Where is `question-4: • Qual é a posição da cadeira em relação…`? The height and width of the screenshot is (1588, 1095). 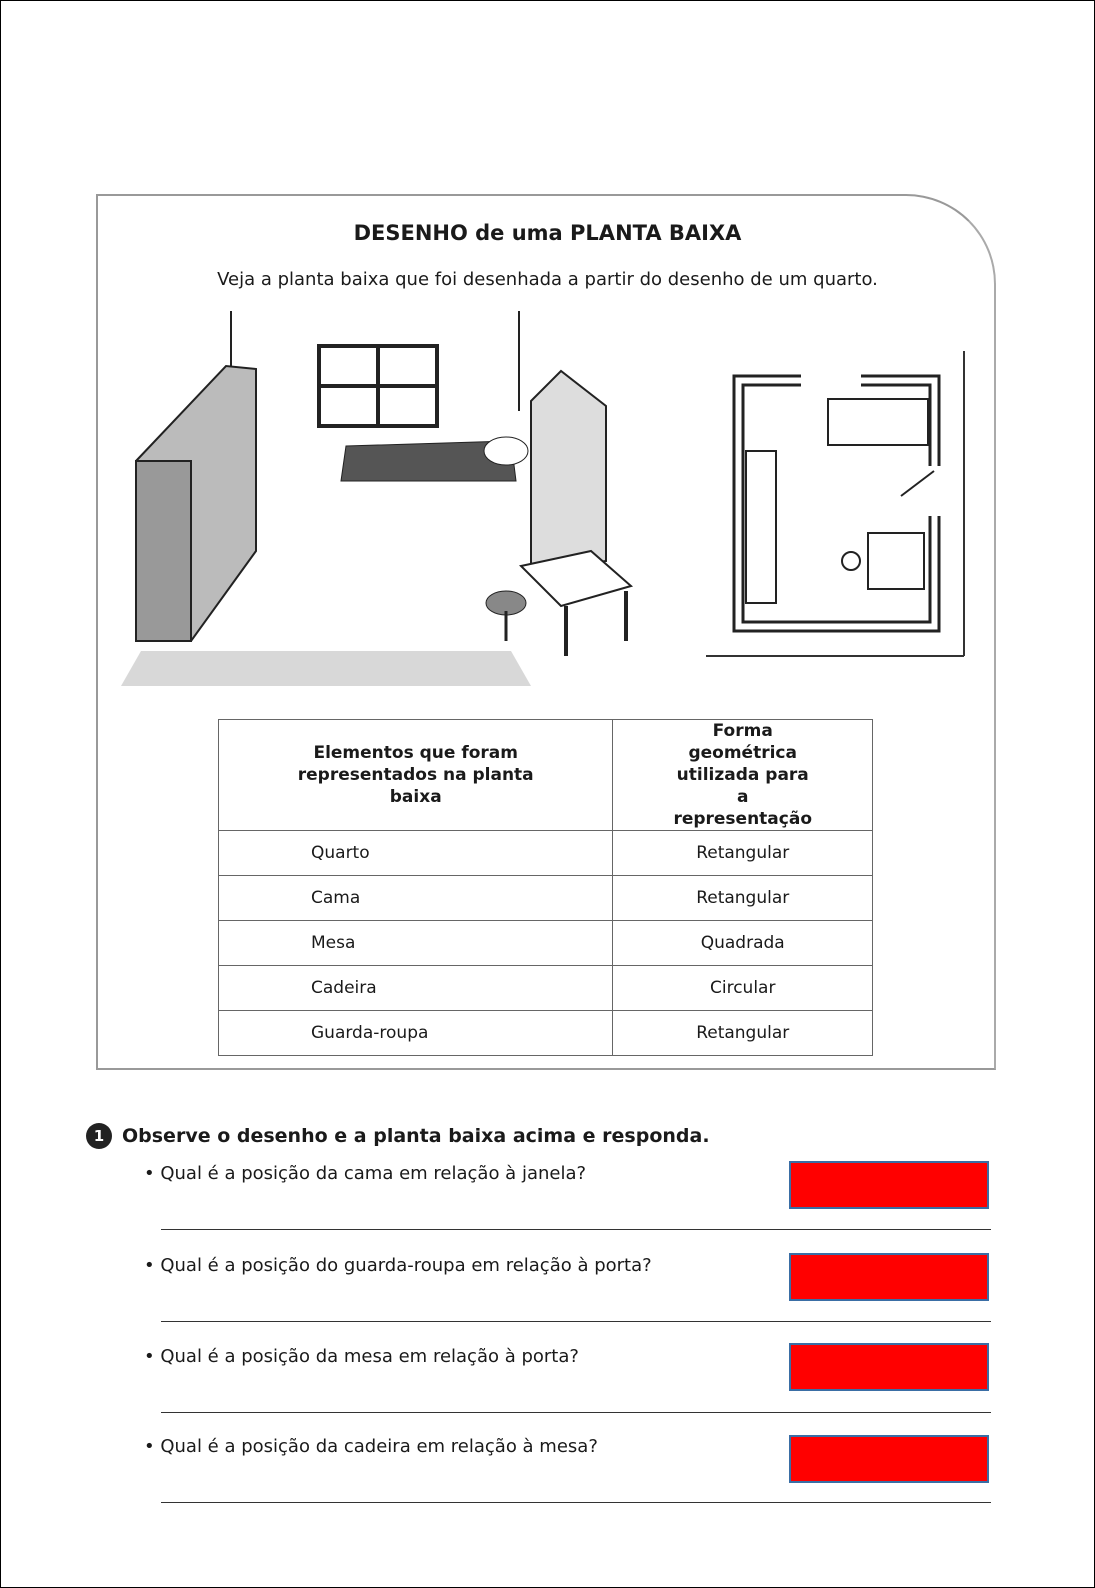
question-4: • Qual é a posição da cadeira em relação… is located at coordinates (371, 1446).